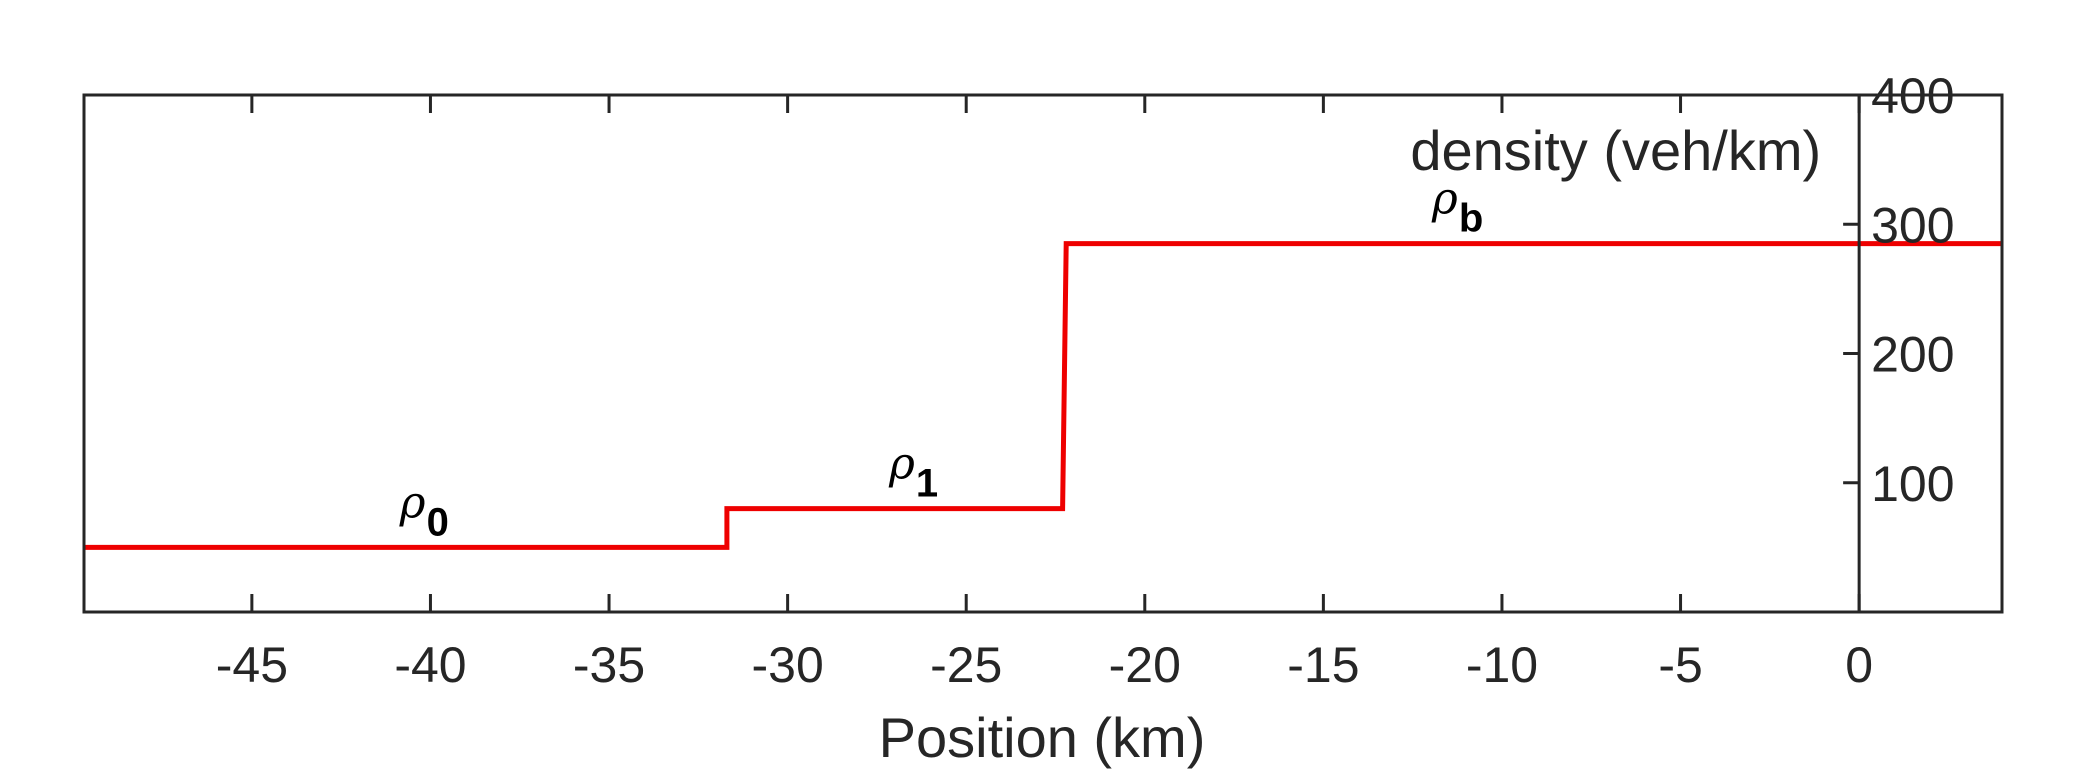  I want to click on y-axis-title: density (veh/km), so click(1615, 150).